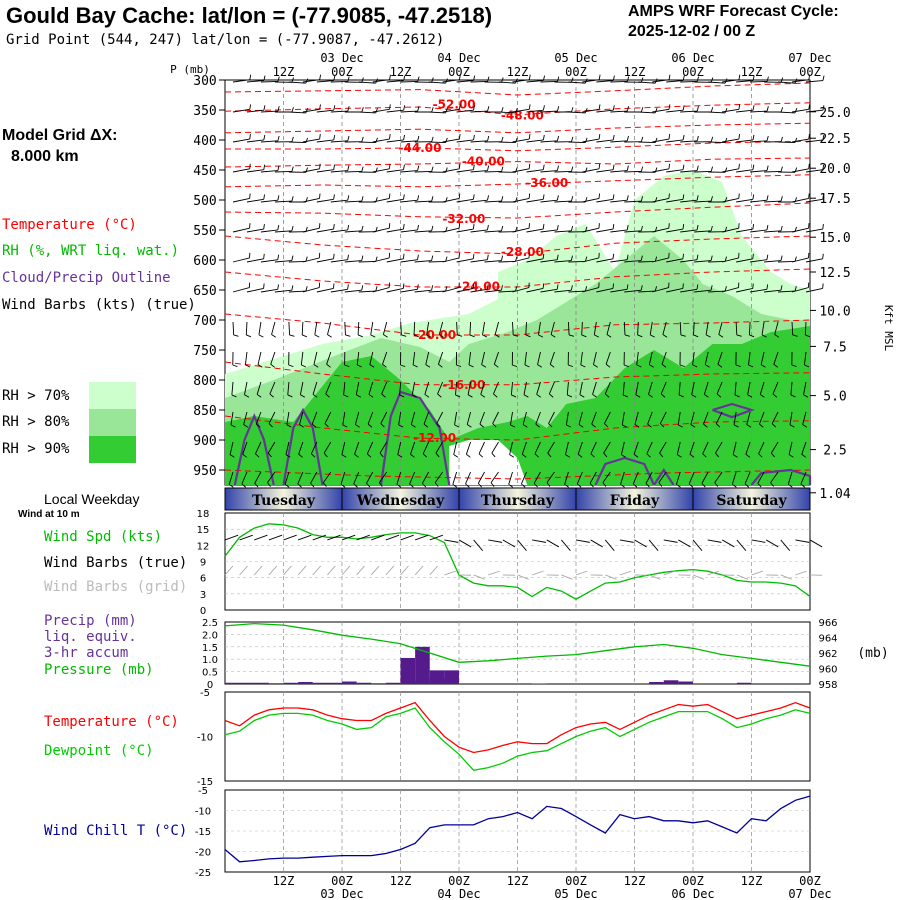  I want to click on wind-speed-tick: 12, so click(203, 546).